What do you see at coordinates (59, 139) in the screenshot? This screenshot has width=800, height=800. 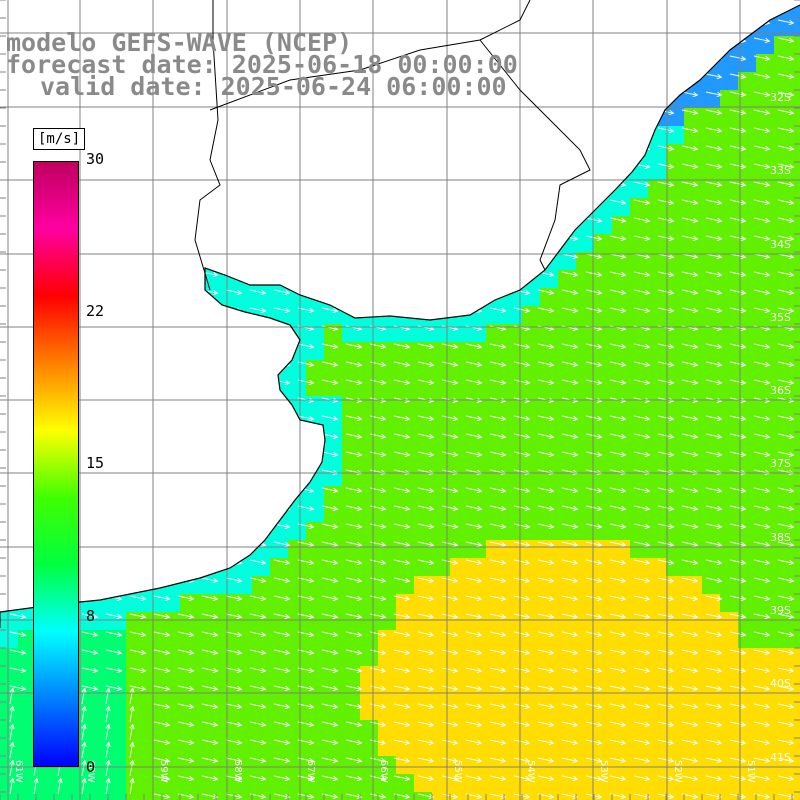 I see `colorbar-unit: [m/s]` at bounding box center [59, 139].